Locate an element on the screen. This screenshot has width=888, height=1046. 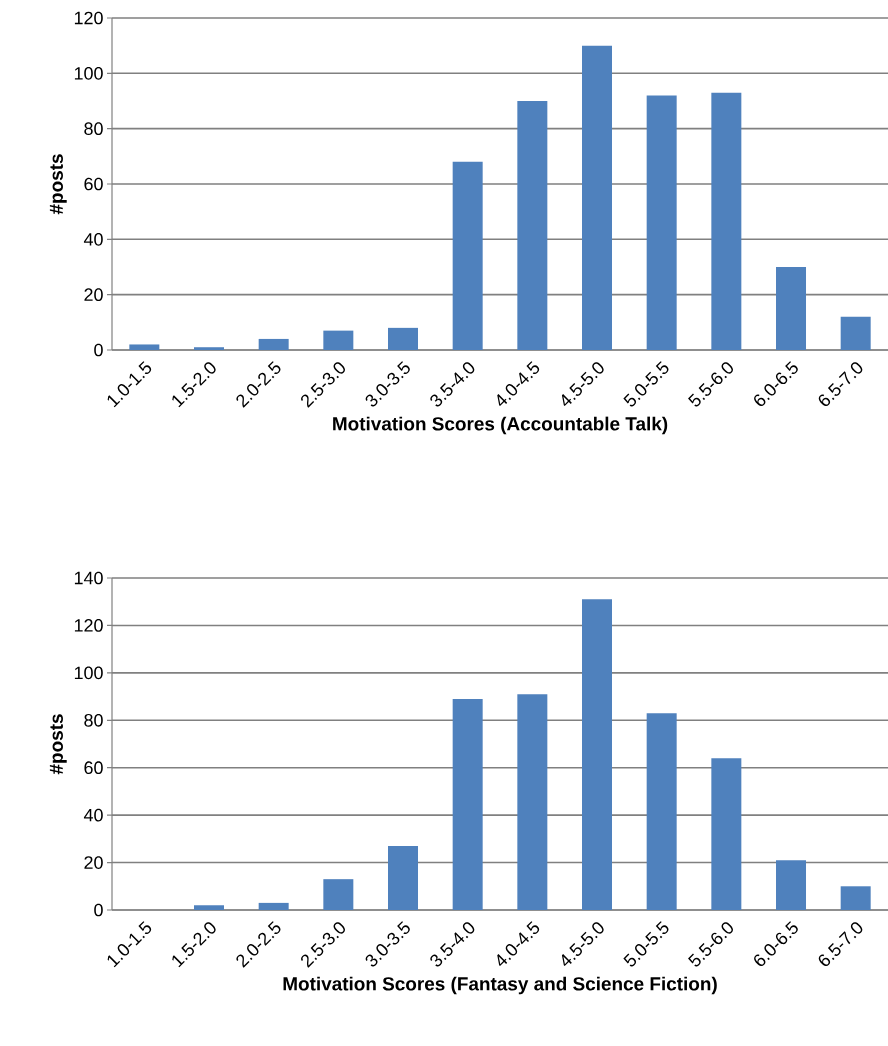
x-axis-title: Motivation Scores (Fantasy and Science Fiction) is located at coordinates (500, 985).